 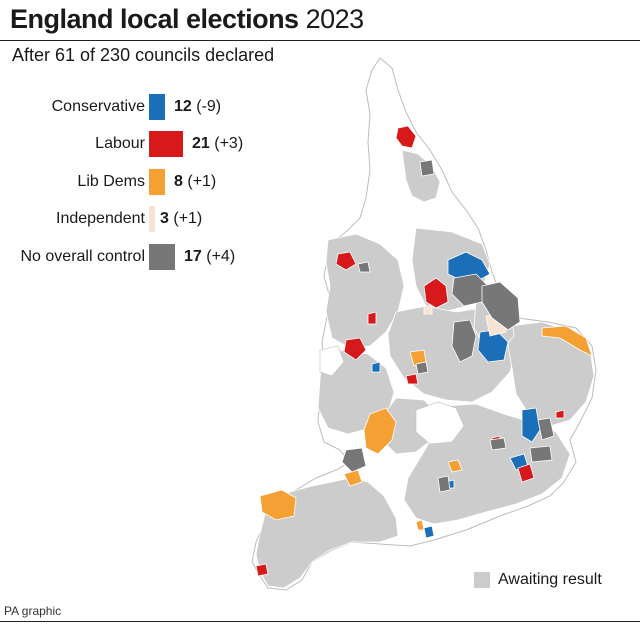 I want to click on legend-change: (+4), so click(x=221, y=256).